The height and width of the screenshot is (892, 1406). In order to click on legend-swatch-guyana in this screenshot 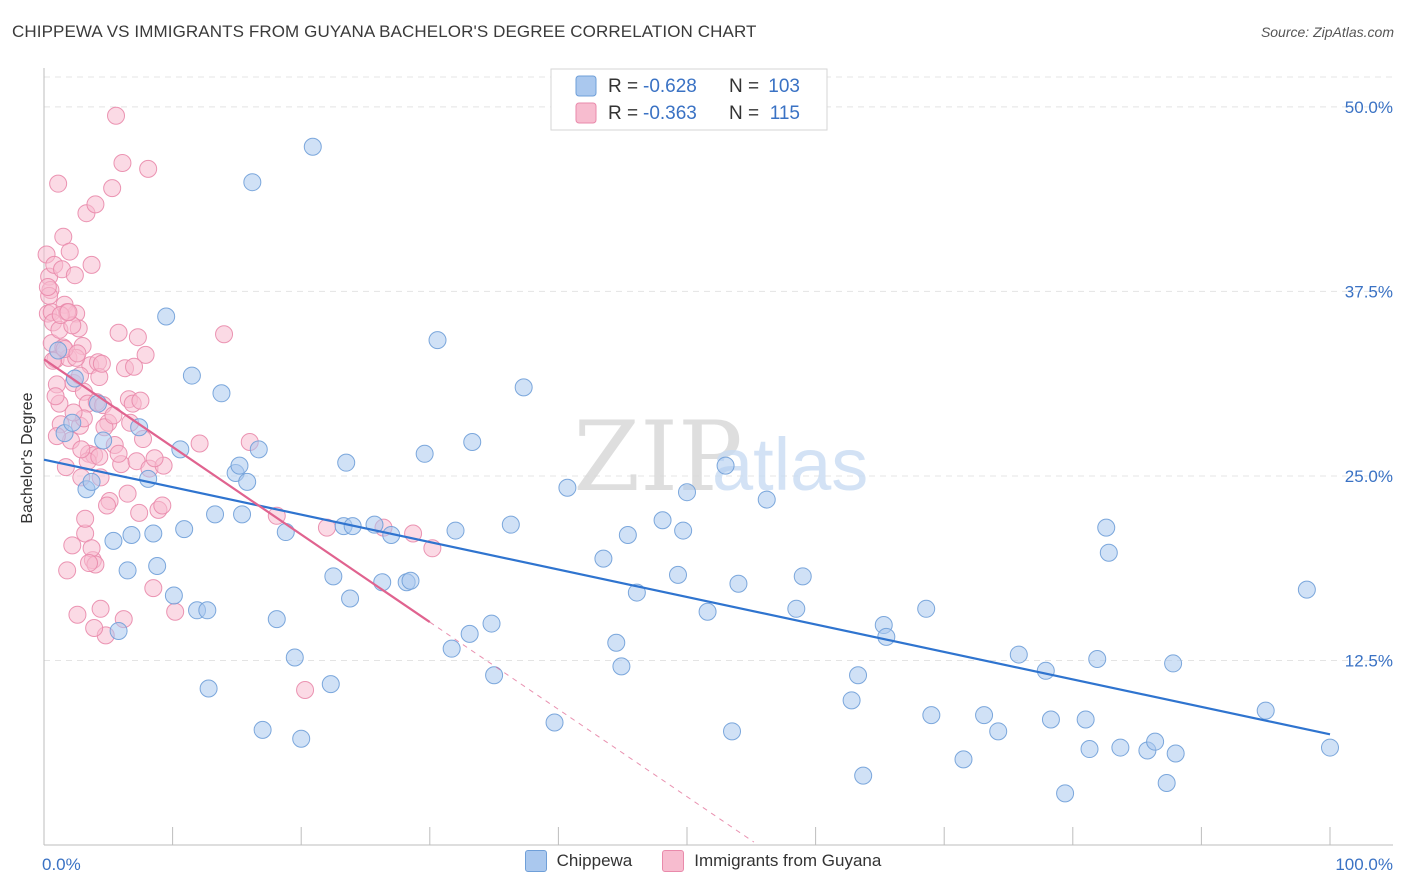, I will do `click(673, 861)`.